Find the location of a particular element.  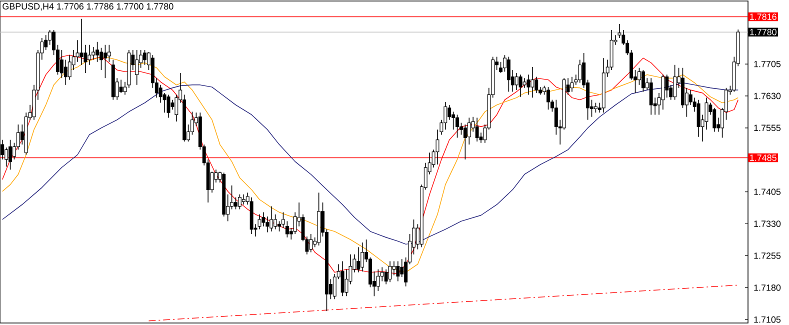

y-tick-label: 1.7630 is located at coordinates (767, 96).